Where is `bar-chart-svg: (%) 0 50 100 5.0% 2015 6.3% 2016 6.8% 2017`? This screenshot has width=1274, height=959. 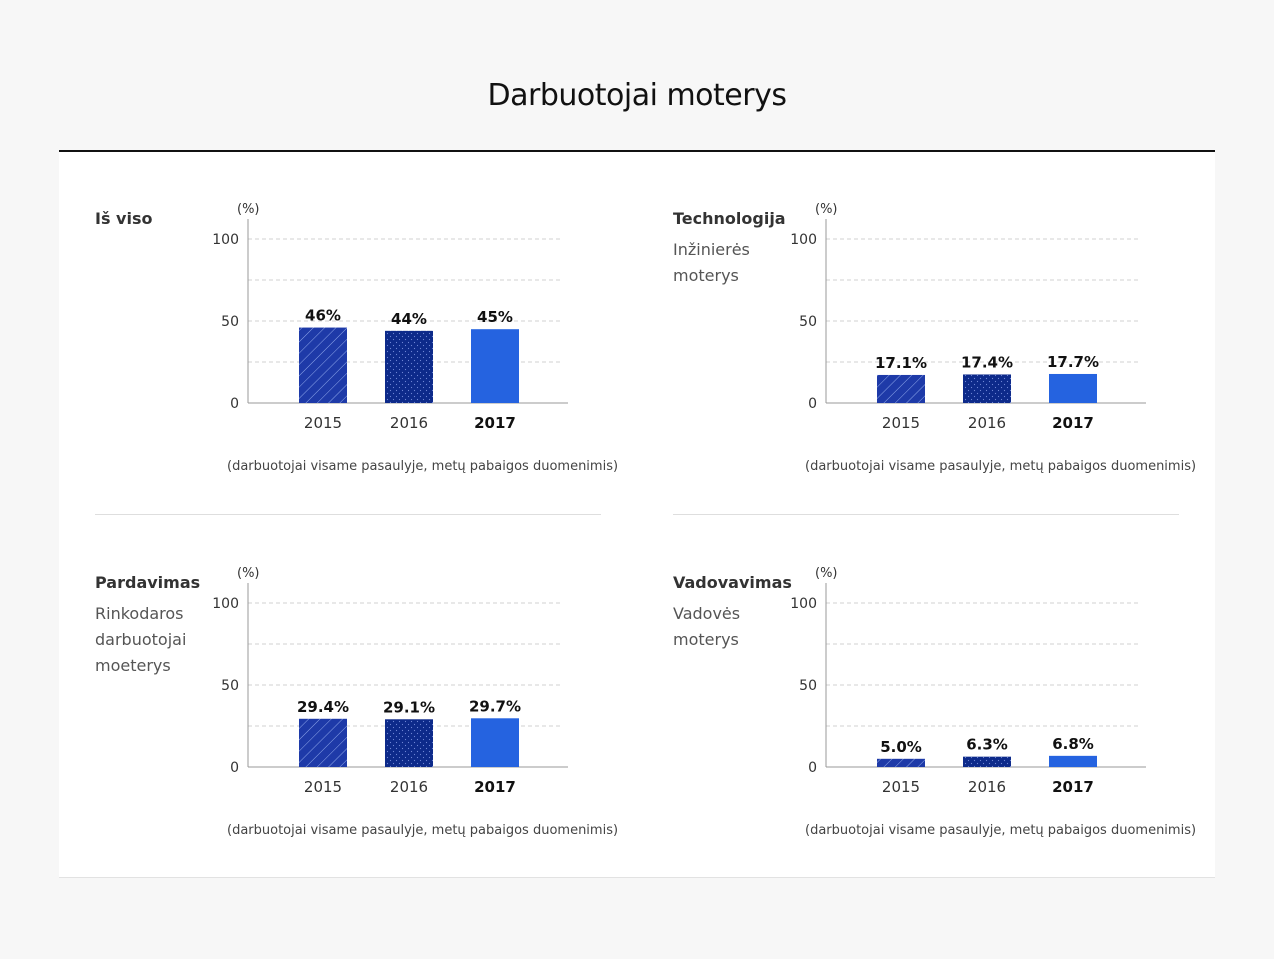
bar-chart-svg: (%) 0 50 100 5.0% 2015 6.3% 2016 6.8% 2017 is located at coordinates (968, 681).